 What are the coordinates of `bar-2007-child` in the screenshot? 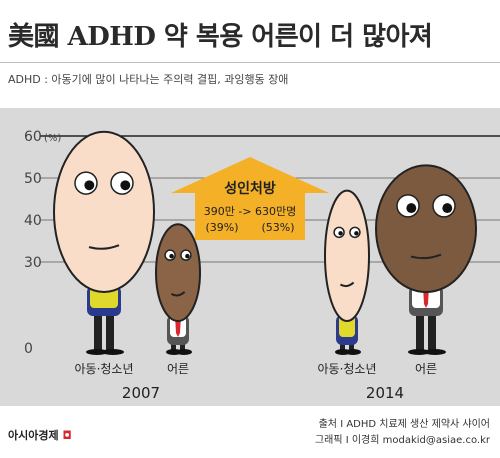 It's located at (104, 242).